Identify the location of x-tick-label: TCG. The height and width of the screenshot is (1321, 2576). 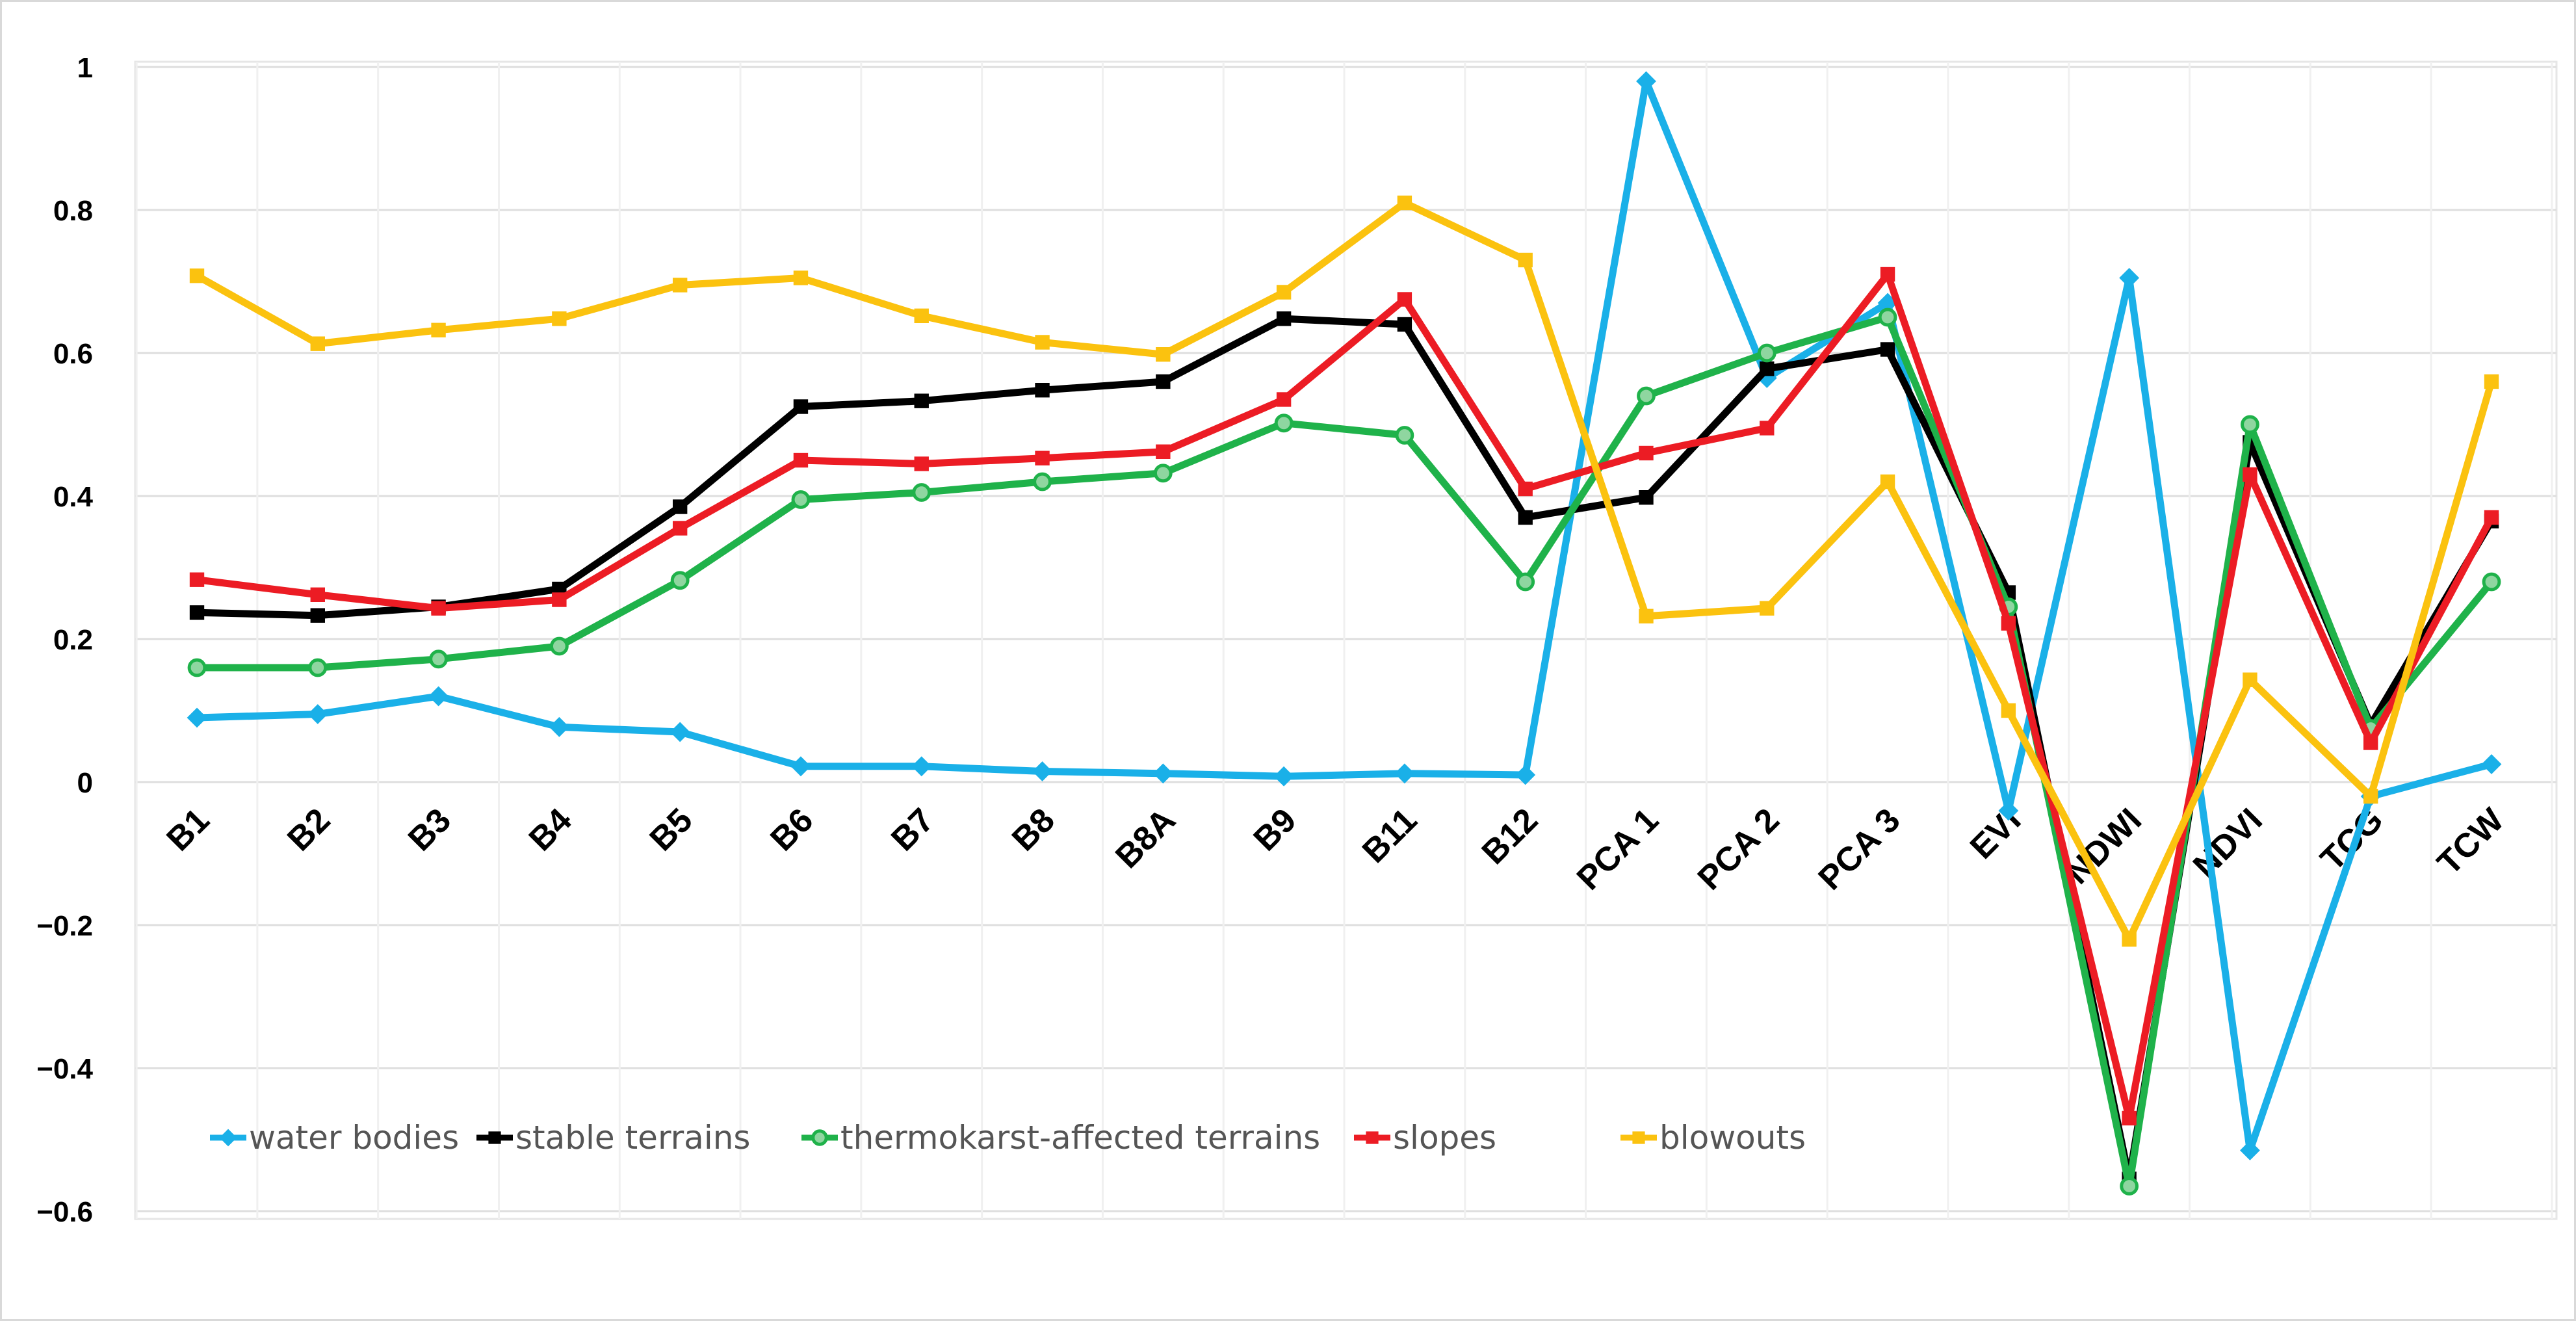
(2352, 839).